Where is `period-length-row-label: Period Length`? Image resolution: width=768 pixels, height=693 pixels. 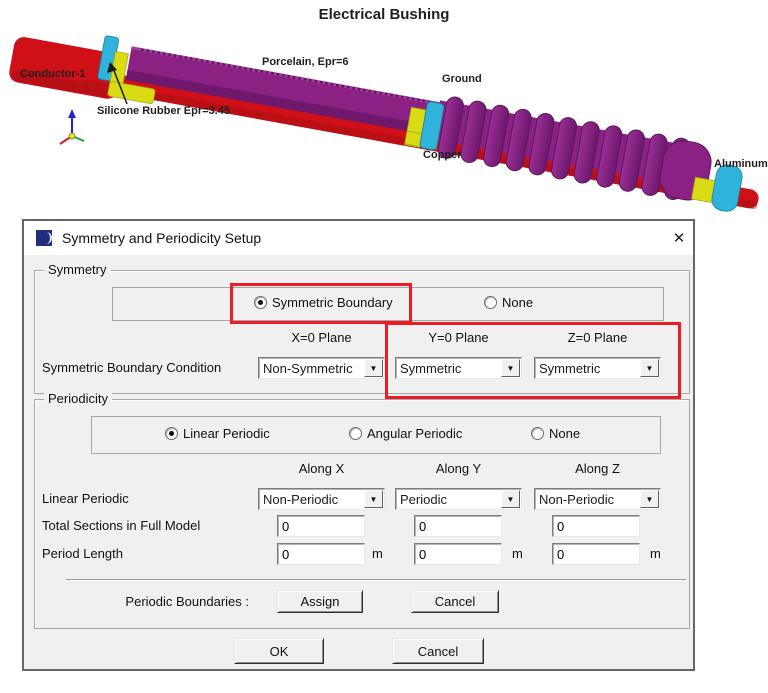
period-length-row-label: Period Length is located at coordinates (82, 553).